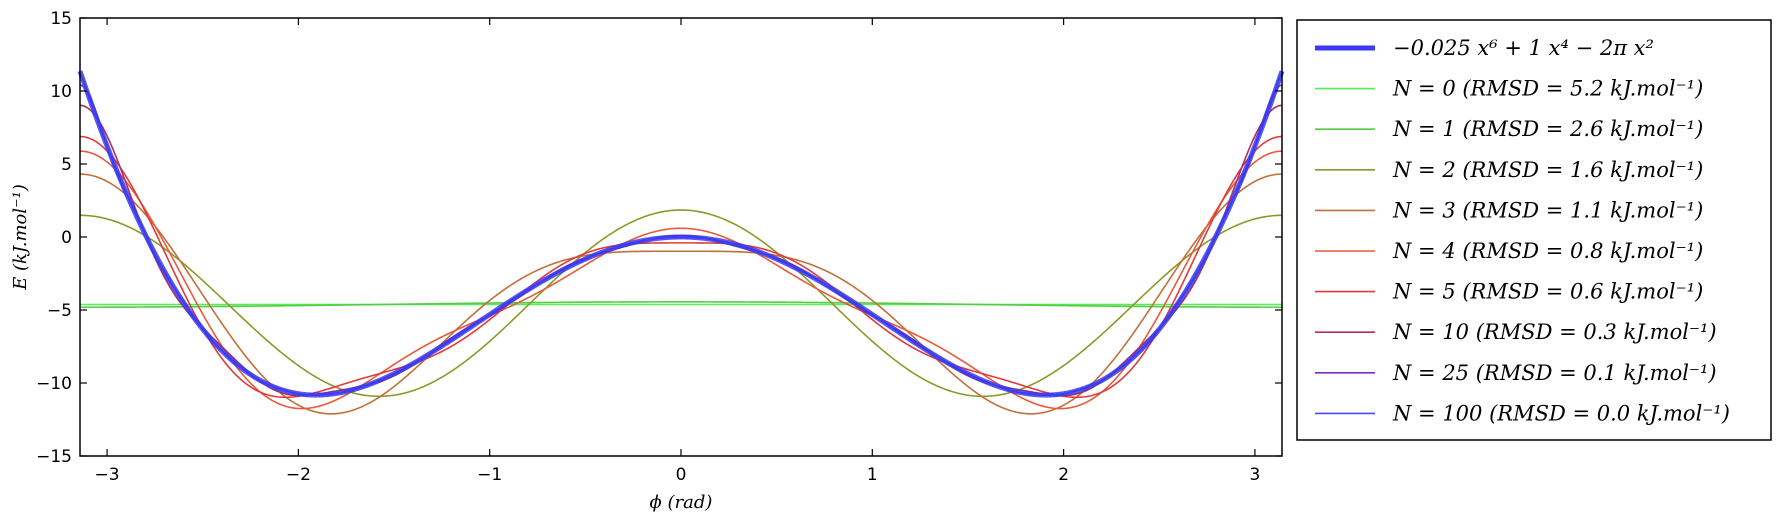 This screenshot has width=1779, height=520. Describe the element at coordinates (54, 457) in the screenshot. I see `y-tick-label: −15` at that location.